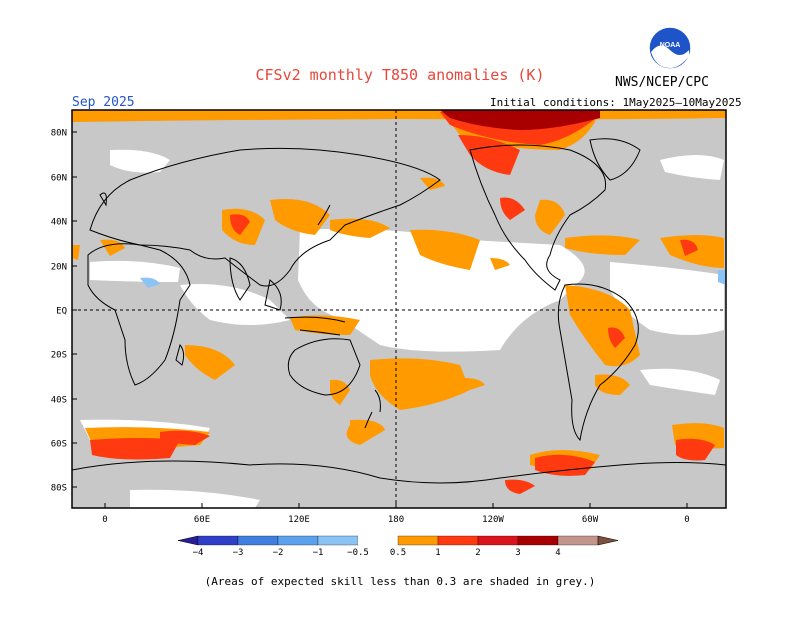  I want to click on valid-month-label: Sep 2025, so click(103, 102).